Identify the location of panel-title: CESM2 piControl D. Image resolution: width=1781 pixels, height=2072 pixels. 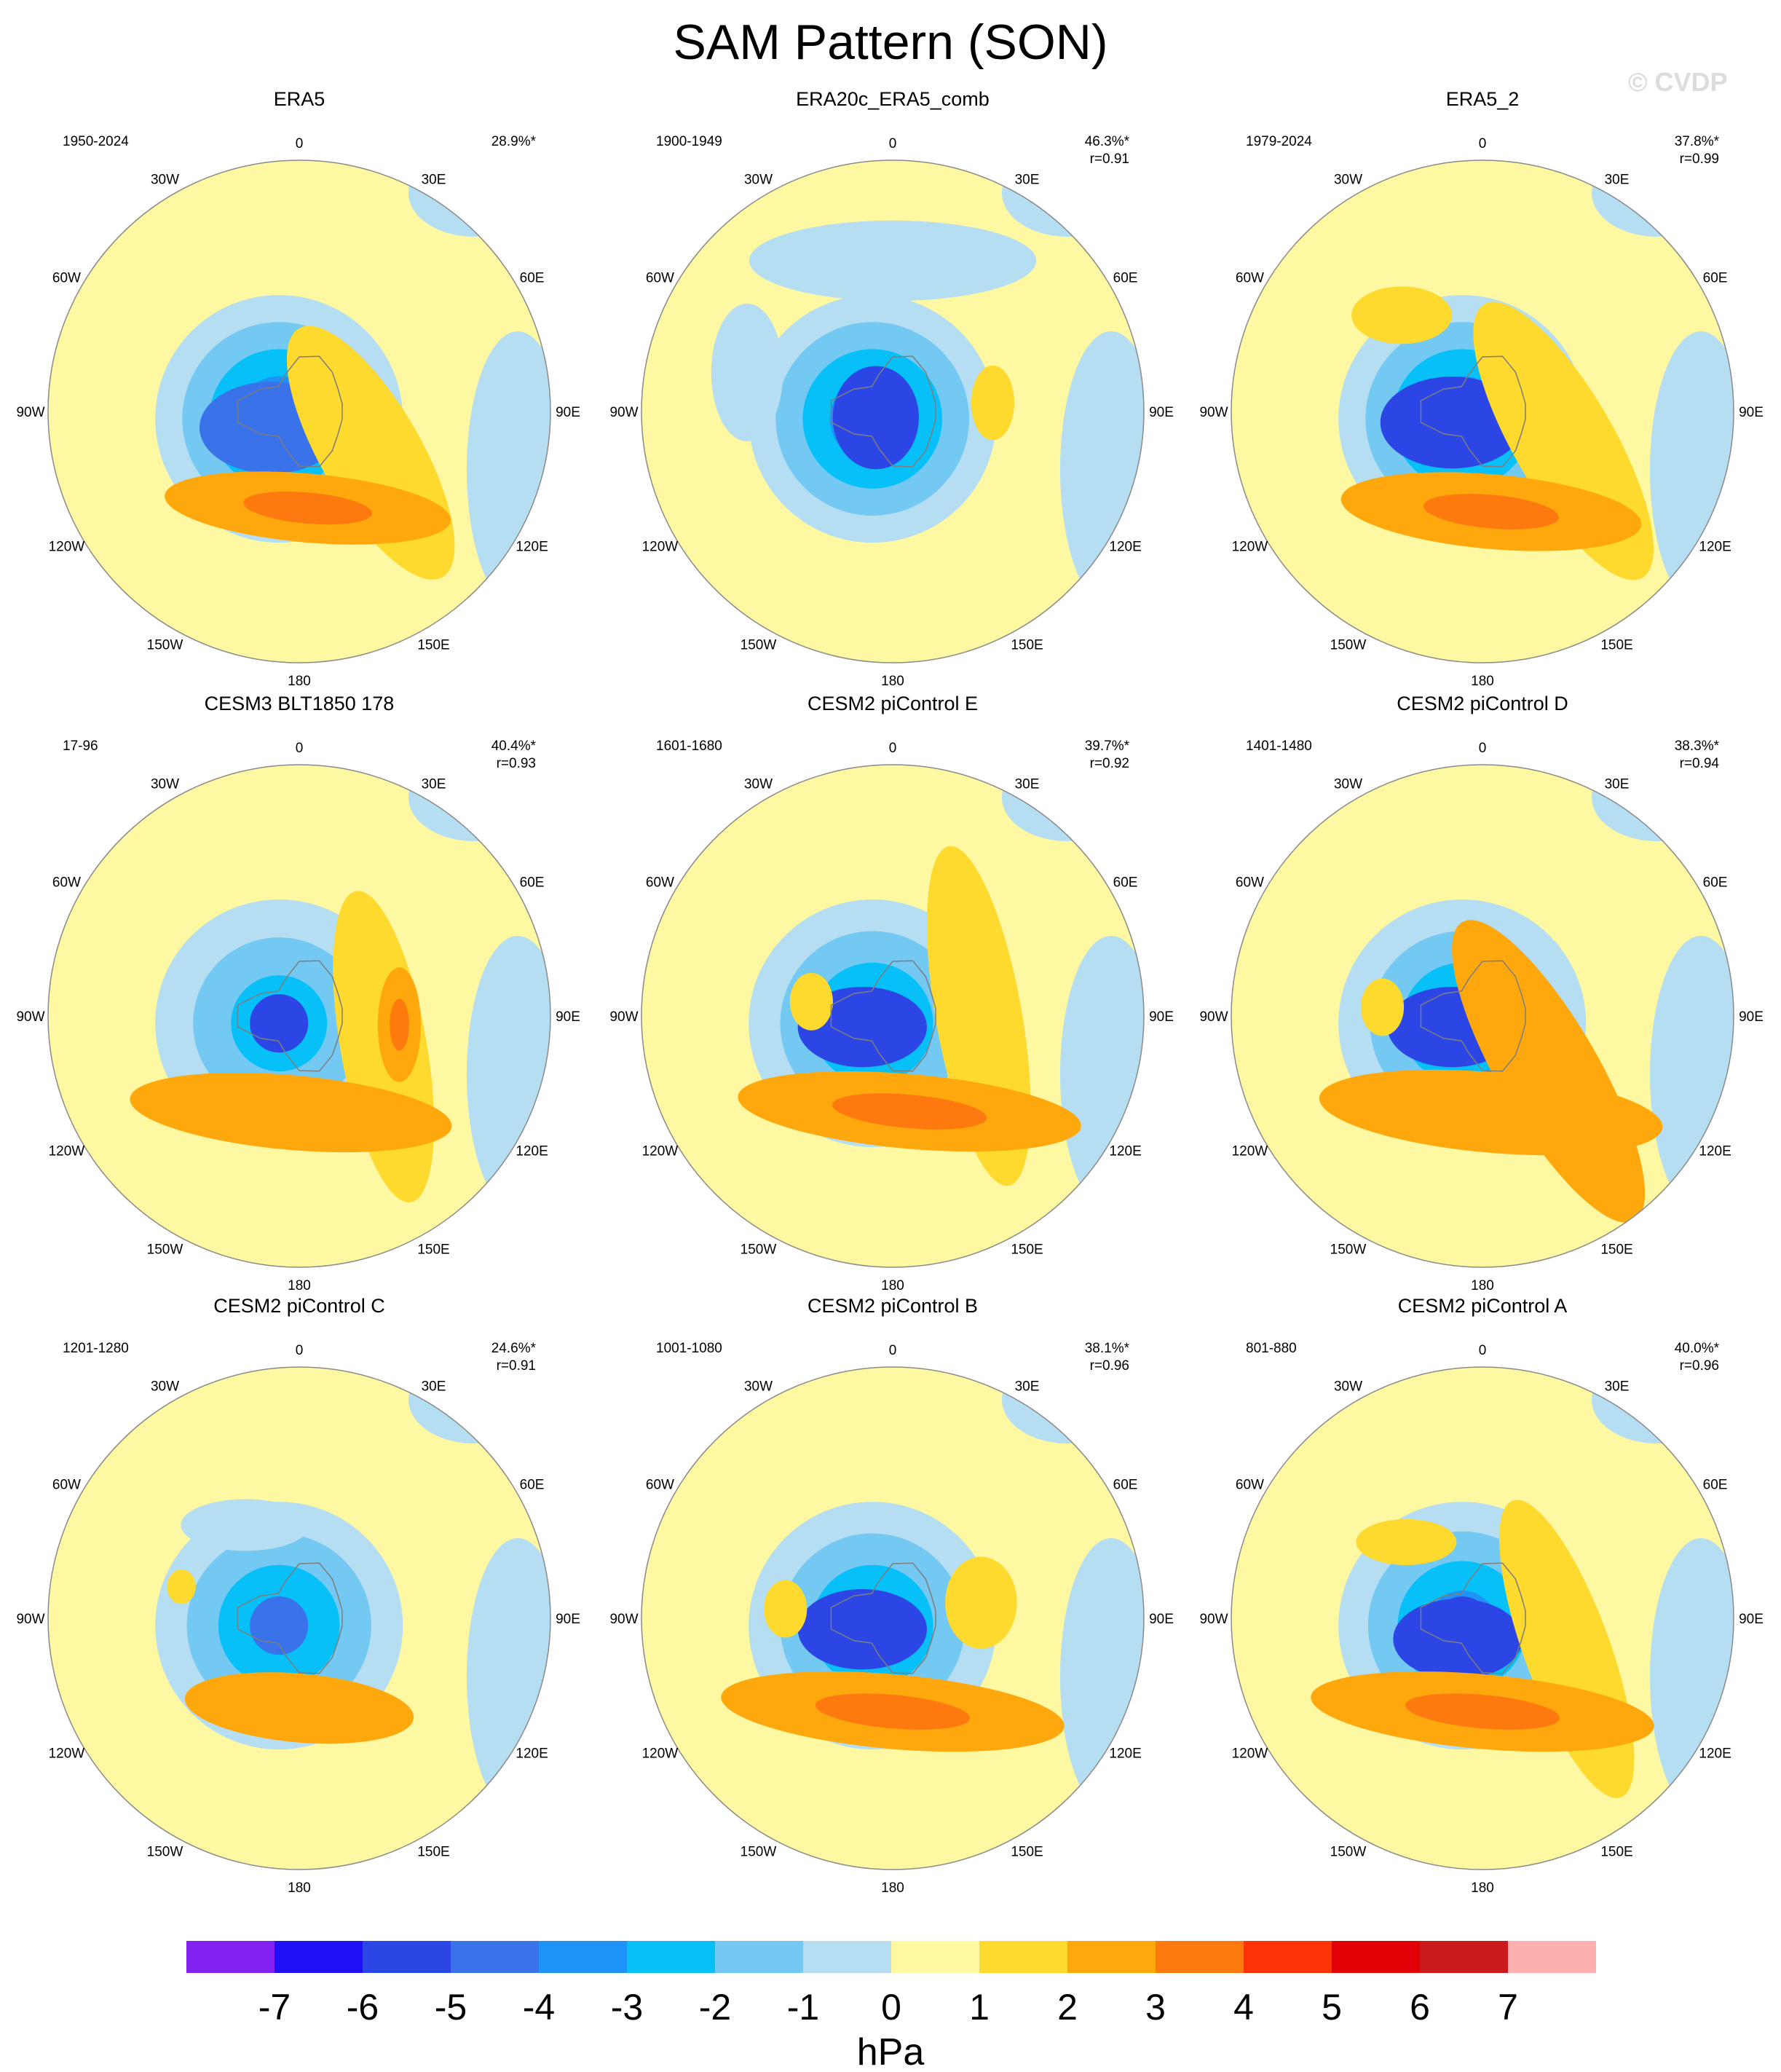
(1482, 703).